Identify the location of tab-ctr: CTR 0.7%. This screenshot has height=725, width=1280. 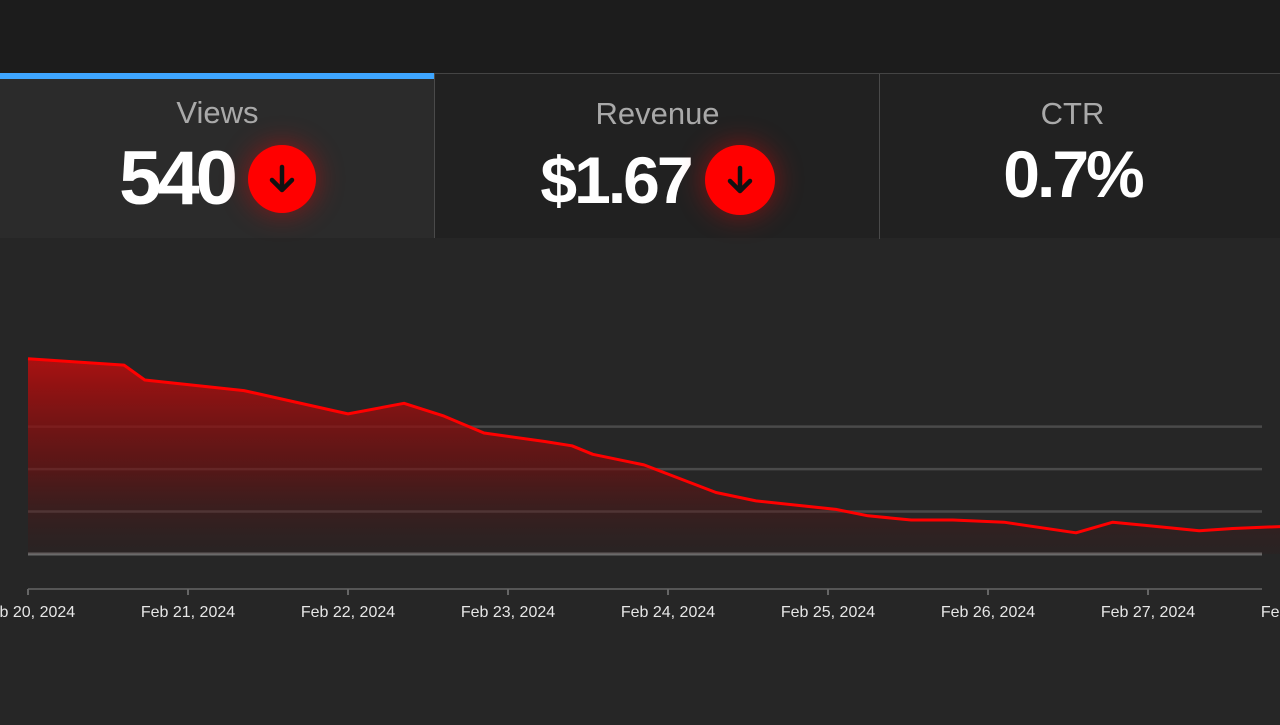
(1080, 155).